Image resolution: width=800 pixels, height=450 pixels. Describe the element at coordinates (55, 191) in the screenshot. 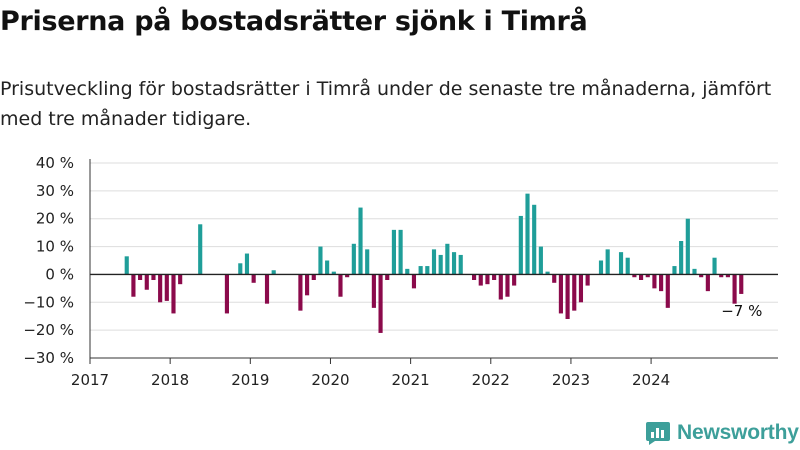

I see `y-tick-label: 30 %` at that location.